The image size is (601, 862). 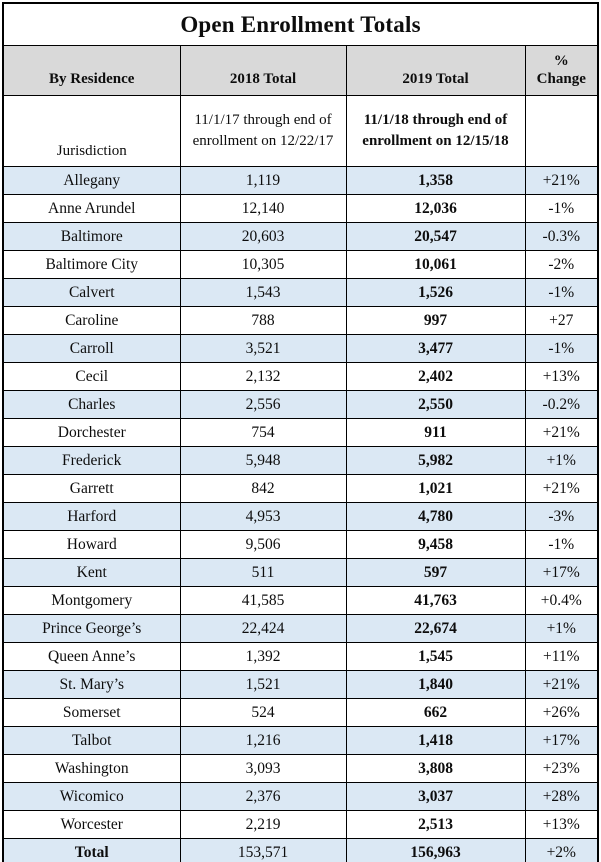 What do you see at coordinates (263, 376) in the screenshot?
I see `total-2018-cell: 2,132` at bounding box center [263, 376].